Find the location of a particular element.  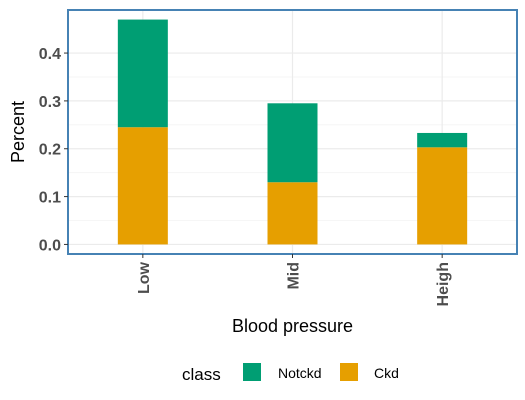

y-tick-label: 0.0 is located at coordinates (50, 245).